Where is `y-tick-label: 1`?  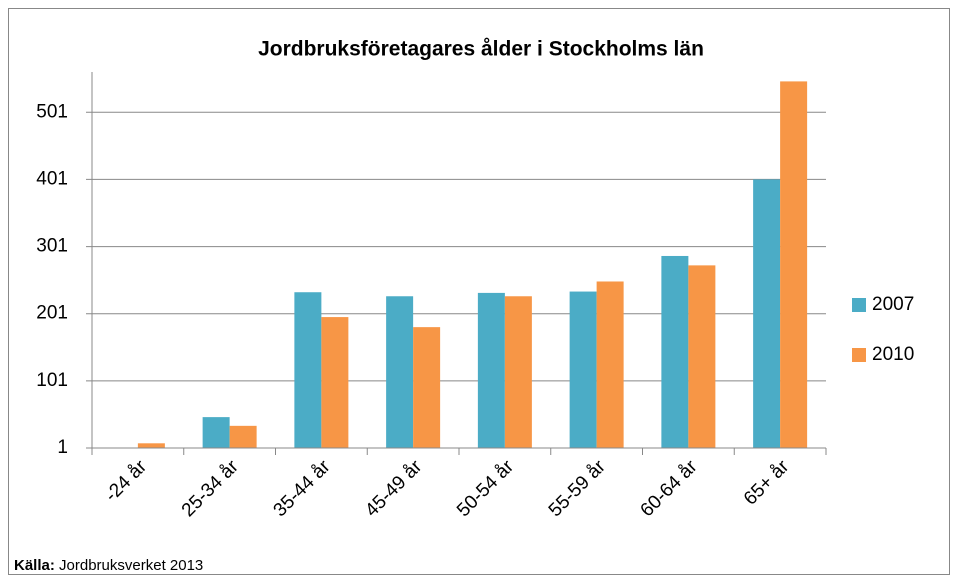
y-tick-label: 1 is located at coordinates (62, 447).